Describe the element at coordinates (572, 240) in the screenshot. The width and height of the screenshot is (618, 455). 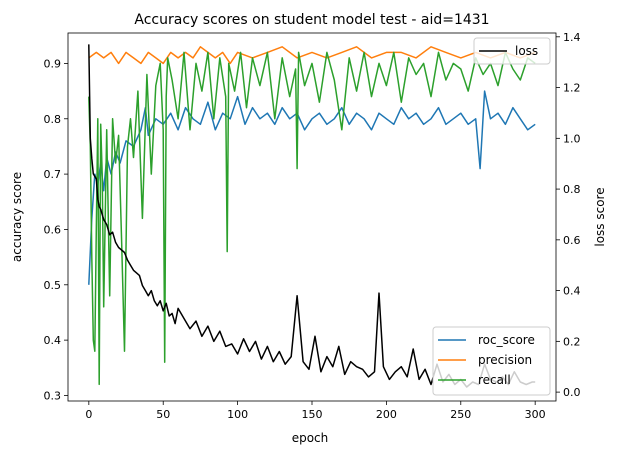
I see `y2-tick-label: 0.6` at that location.